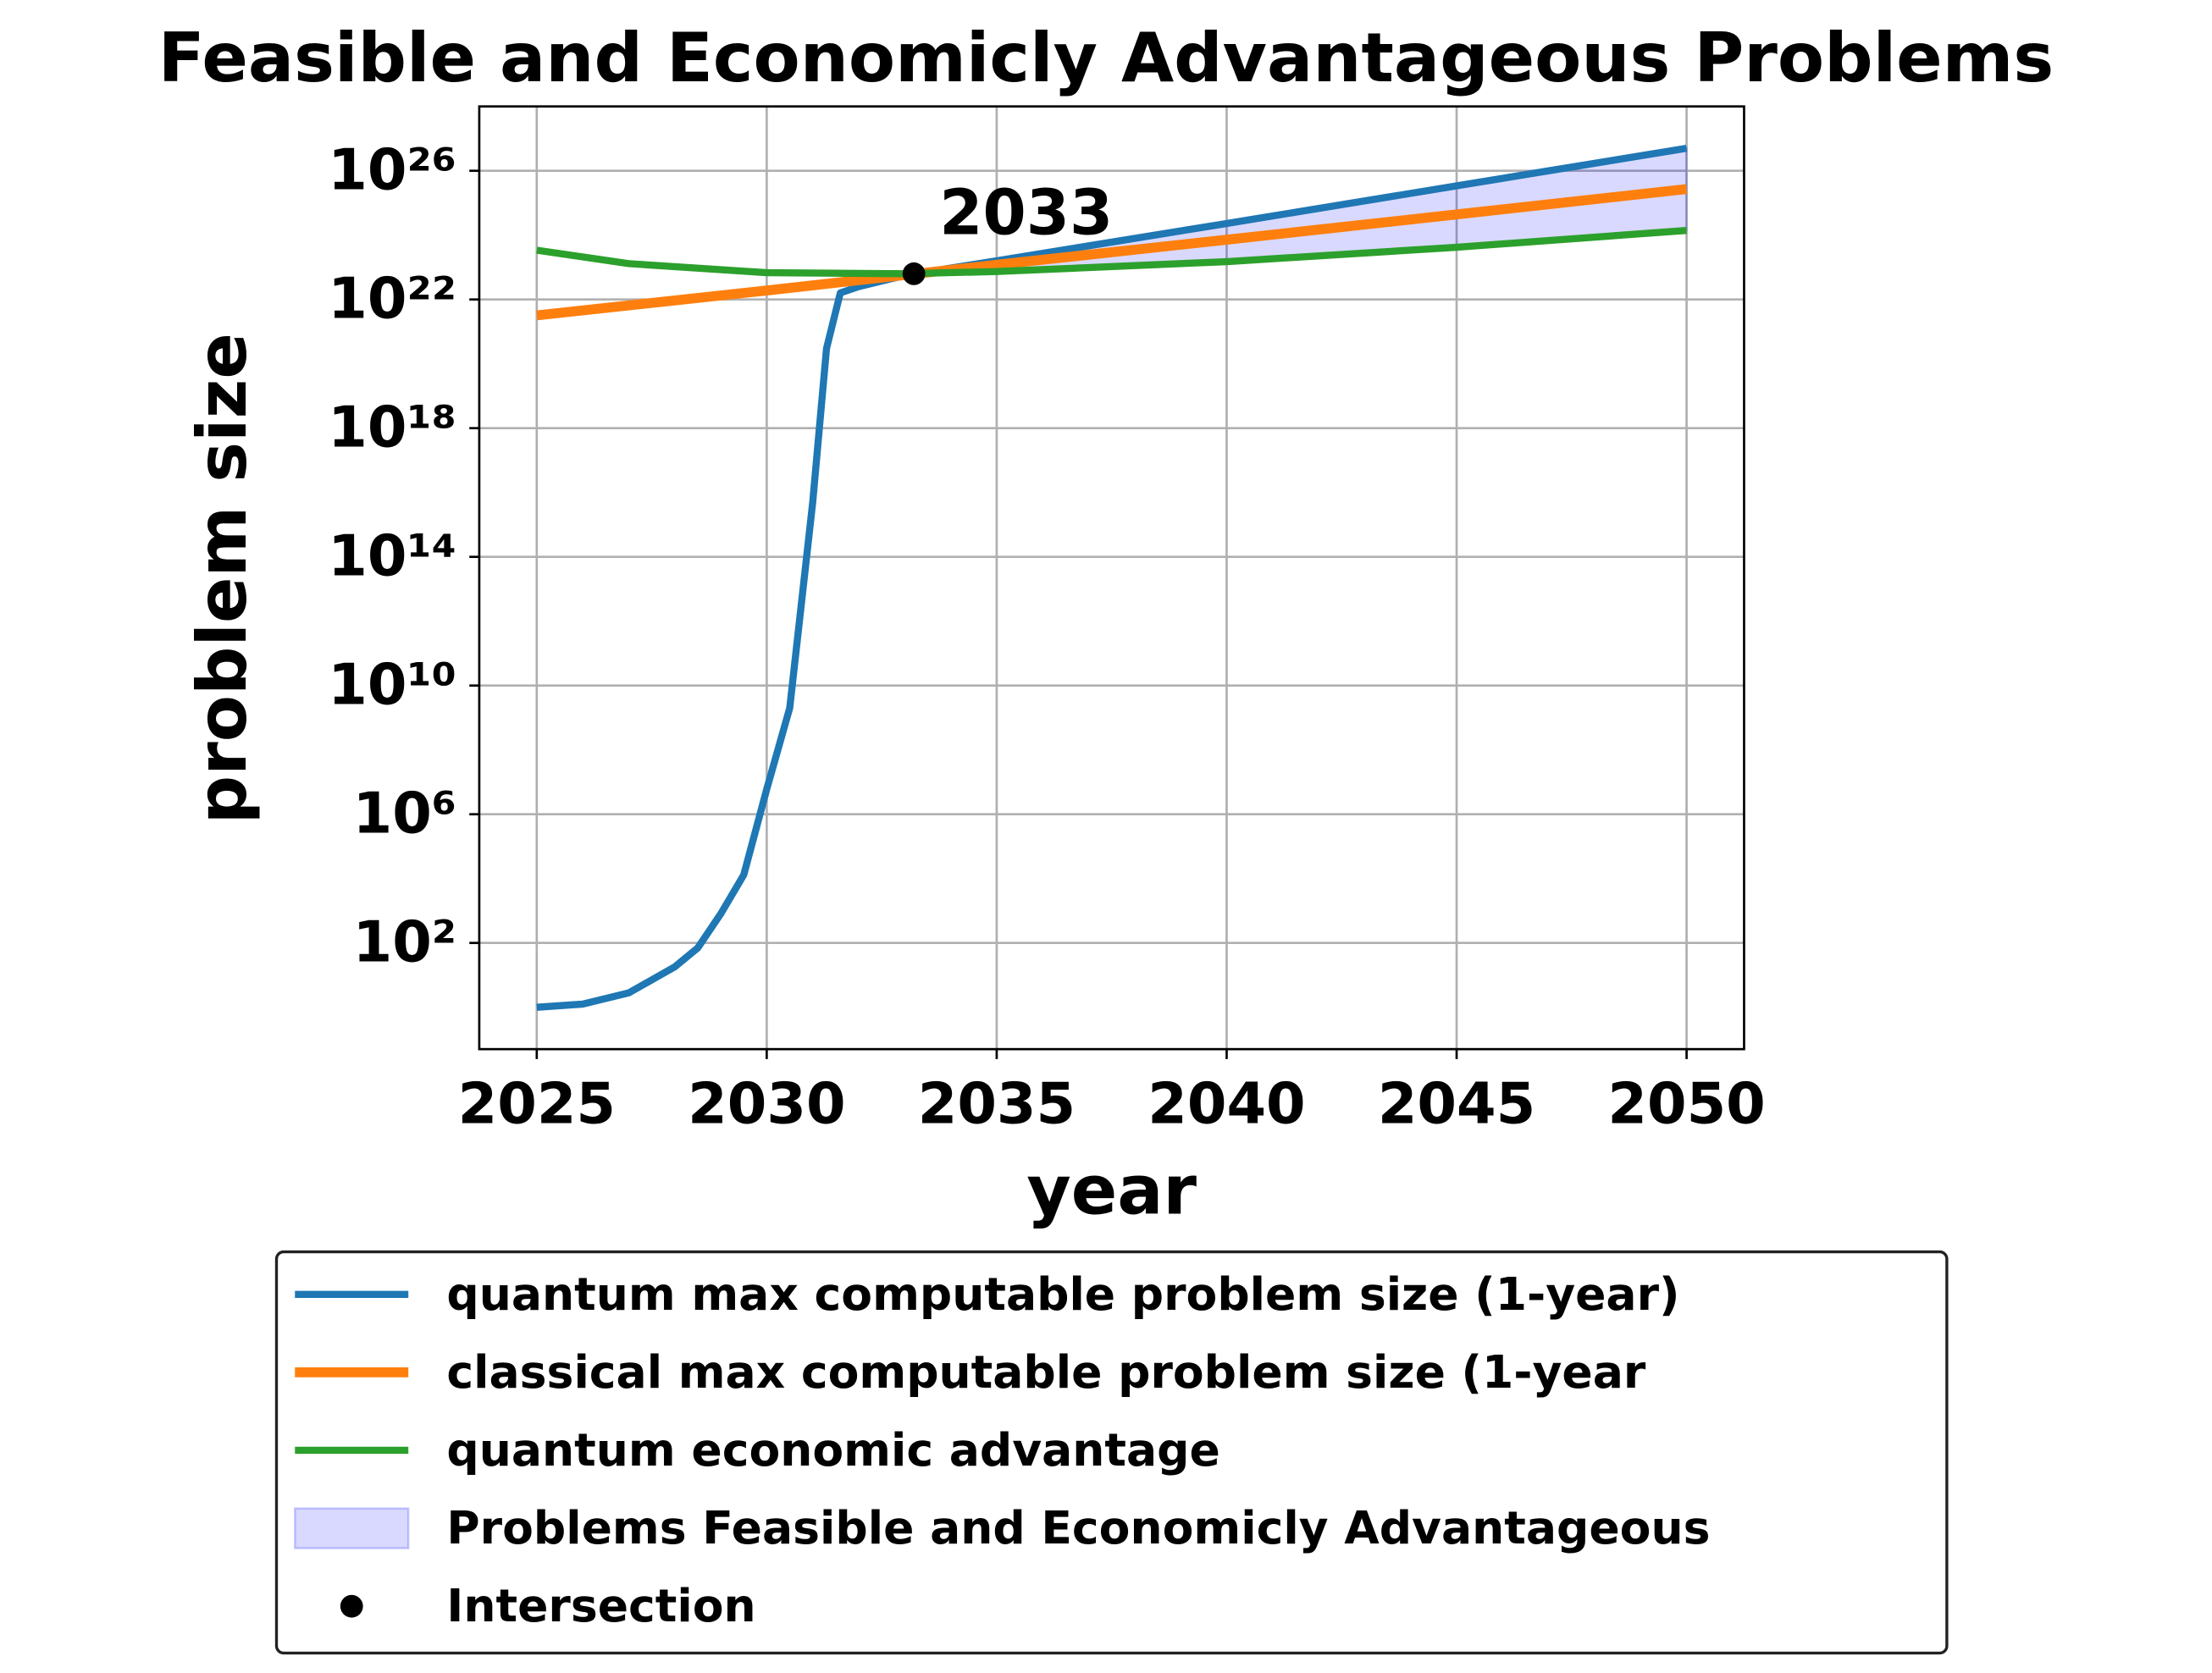 This screenshot has width=2212, height=1673. Describe the element at coordinates (392, 556) in the screenshot. I see `y-tick-label: 10¹⁴` at that location.